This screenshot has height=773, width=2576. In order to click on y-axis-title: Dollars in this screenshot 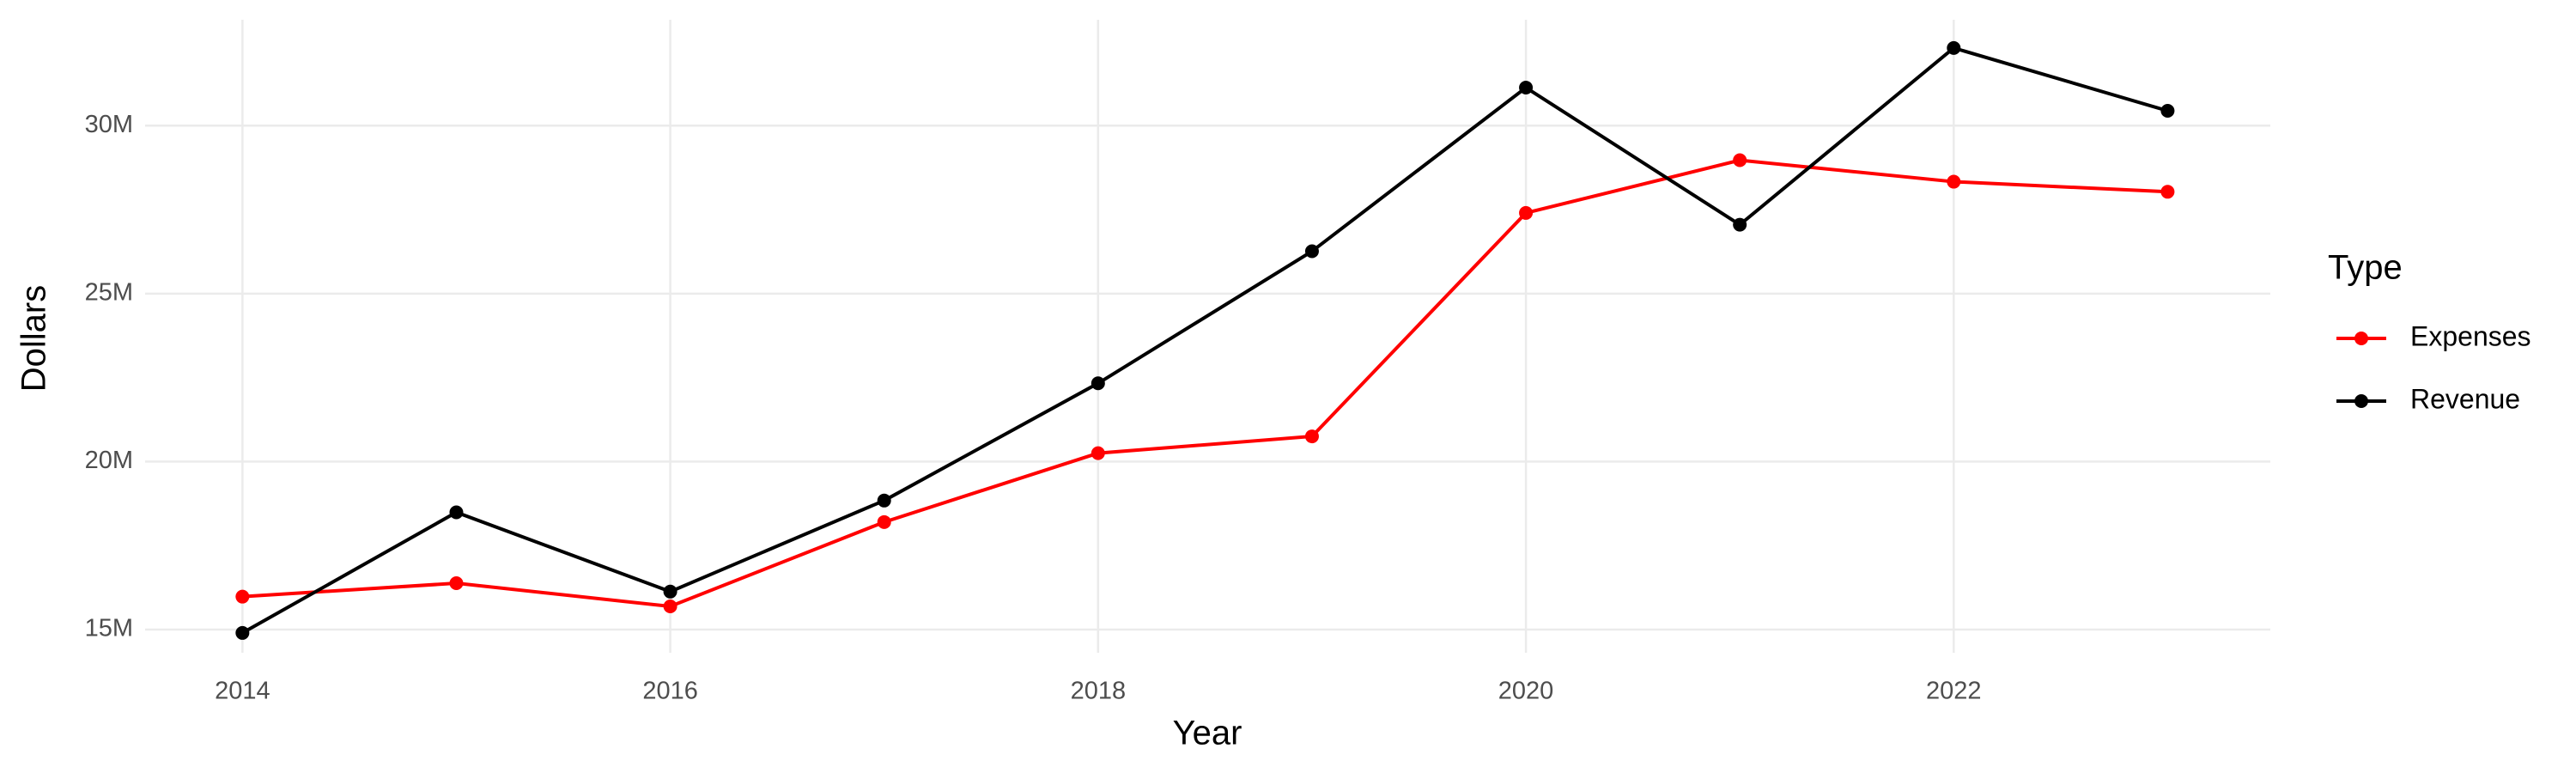, I will do `click(34, 338)`.